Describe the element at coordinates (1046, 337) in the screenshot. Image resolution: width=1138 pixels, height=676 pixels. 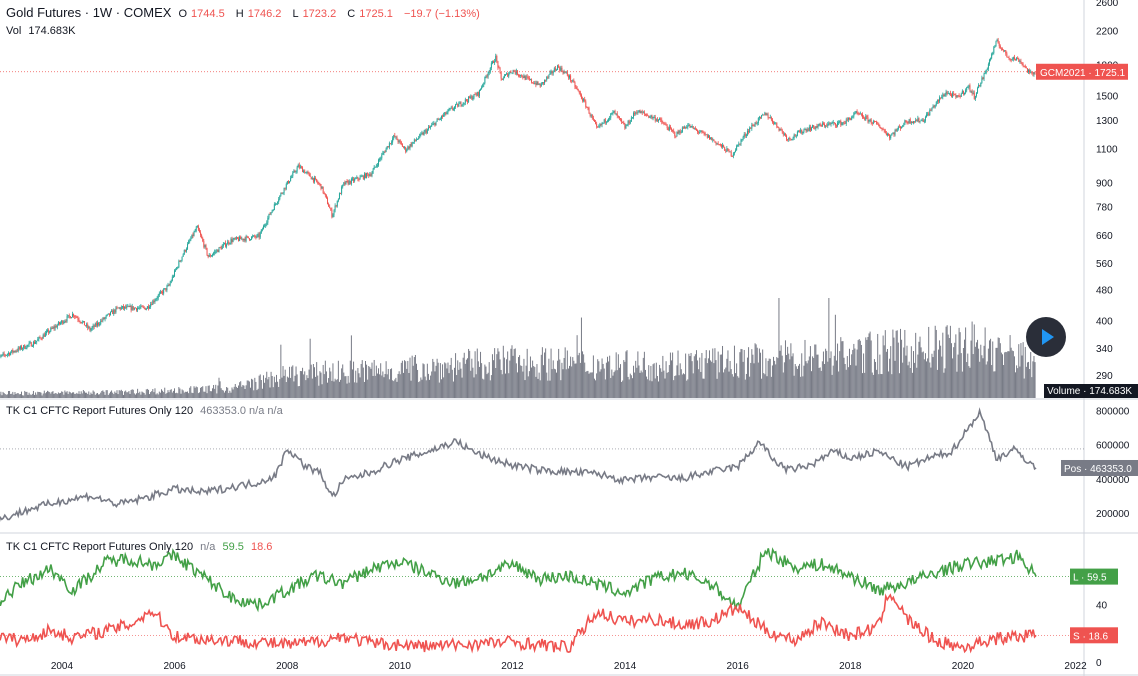
I see `play-button` at that location.